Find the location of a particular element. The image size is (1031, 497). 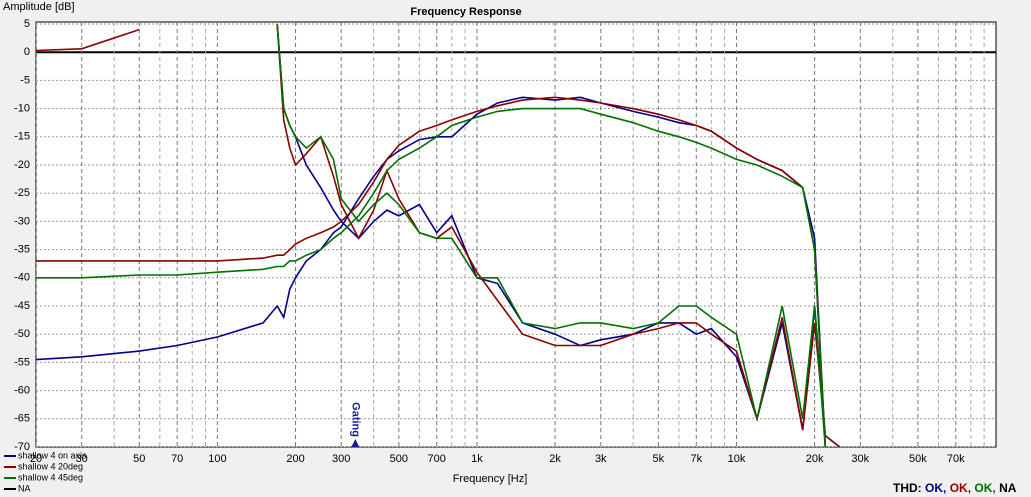

y-tick-label: -50 is located at coordinates (22, 334).